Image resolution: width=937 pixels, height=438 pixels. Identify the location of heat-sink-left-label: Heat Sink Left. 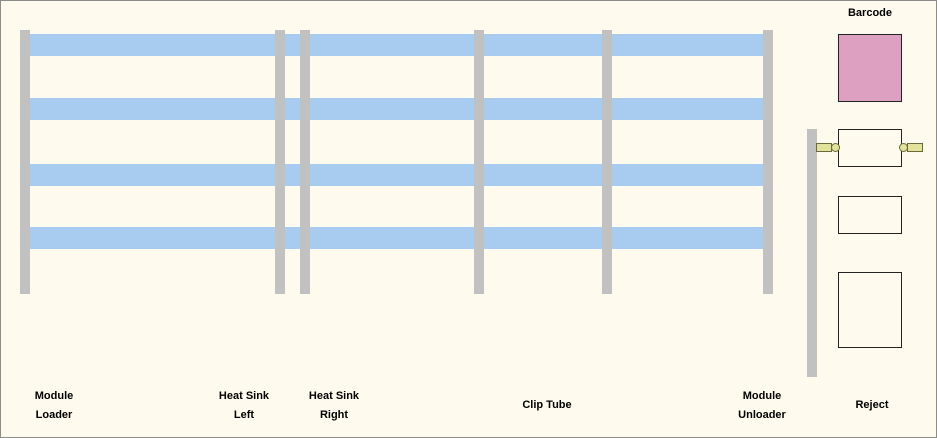
(244, 405).